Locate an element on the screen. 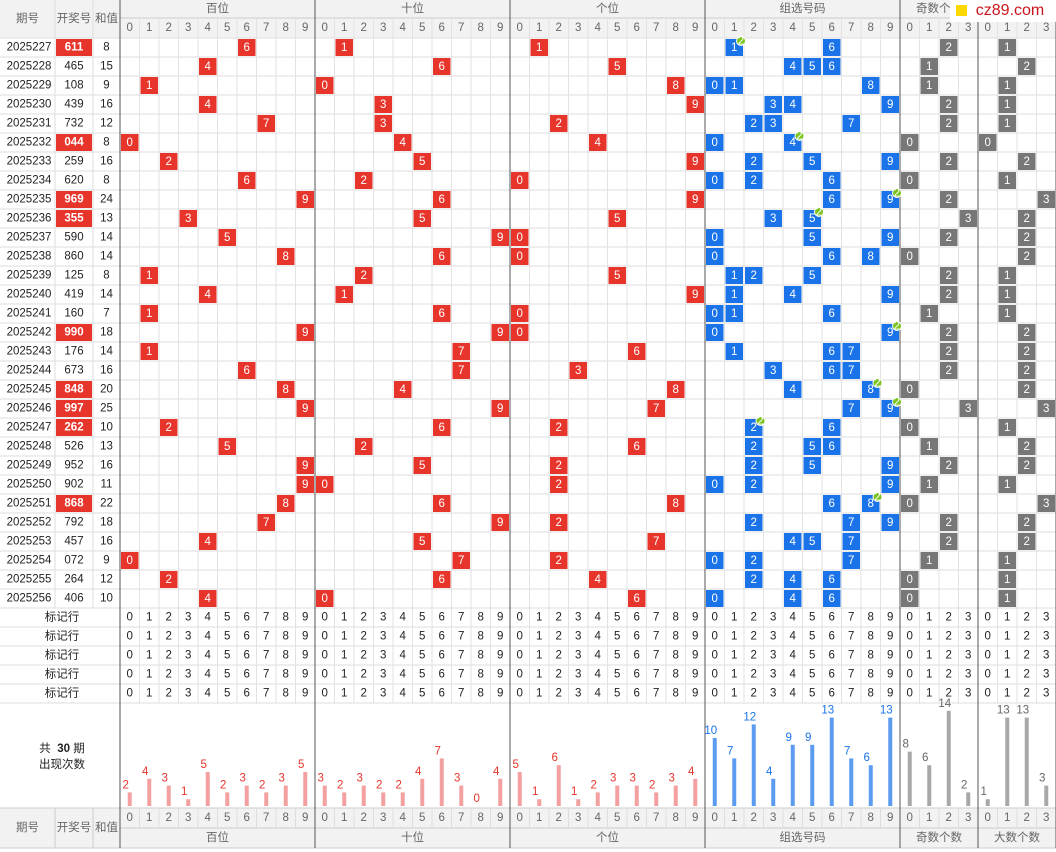  draw-number: 439 is located at coordinates (73, 105).